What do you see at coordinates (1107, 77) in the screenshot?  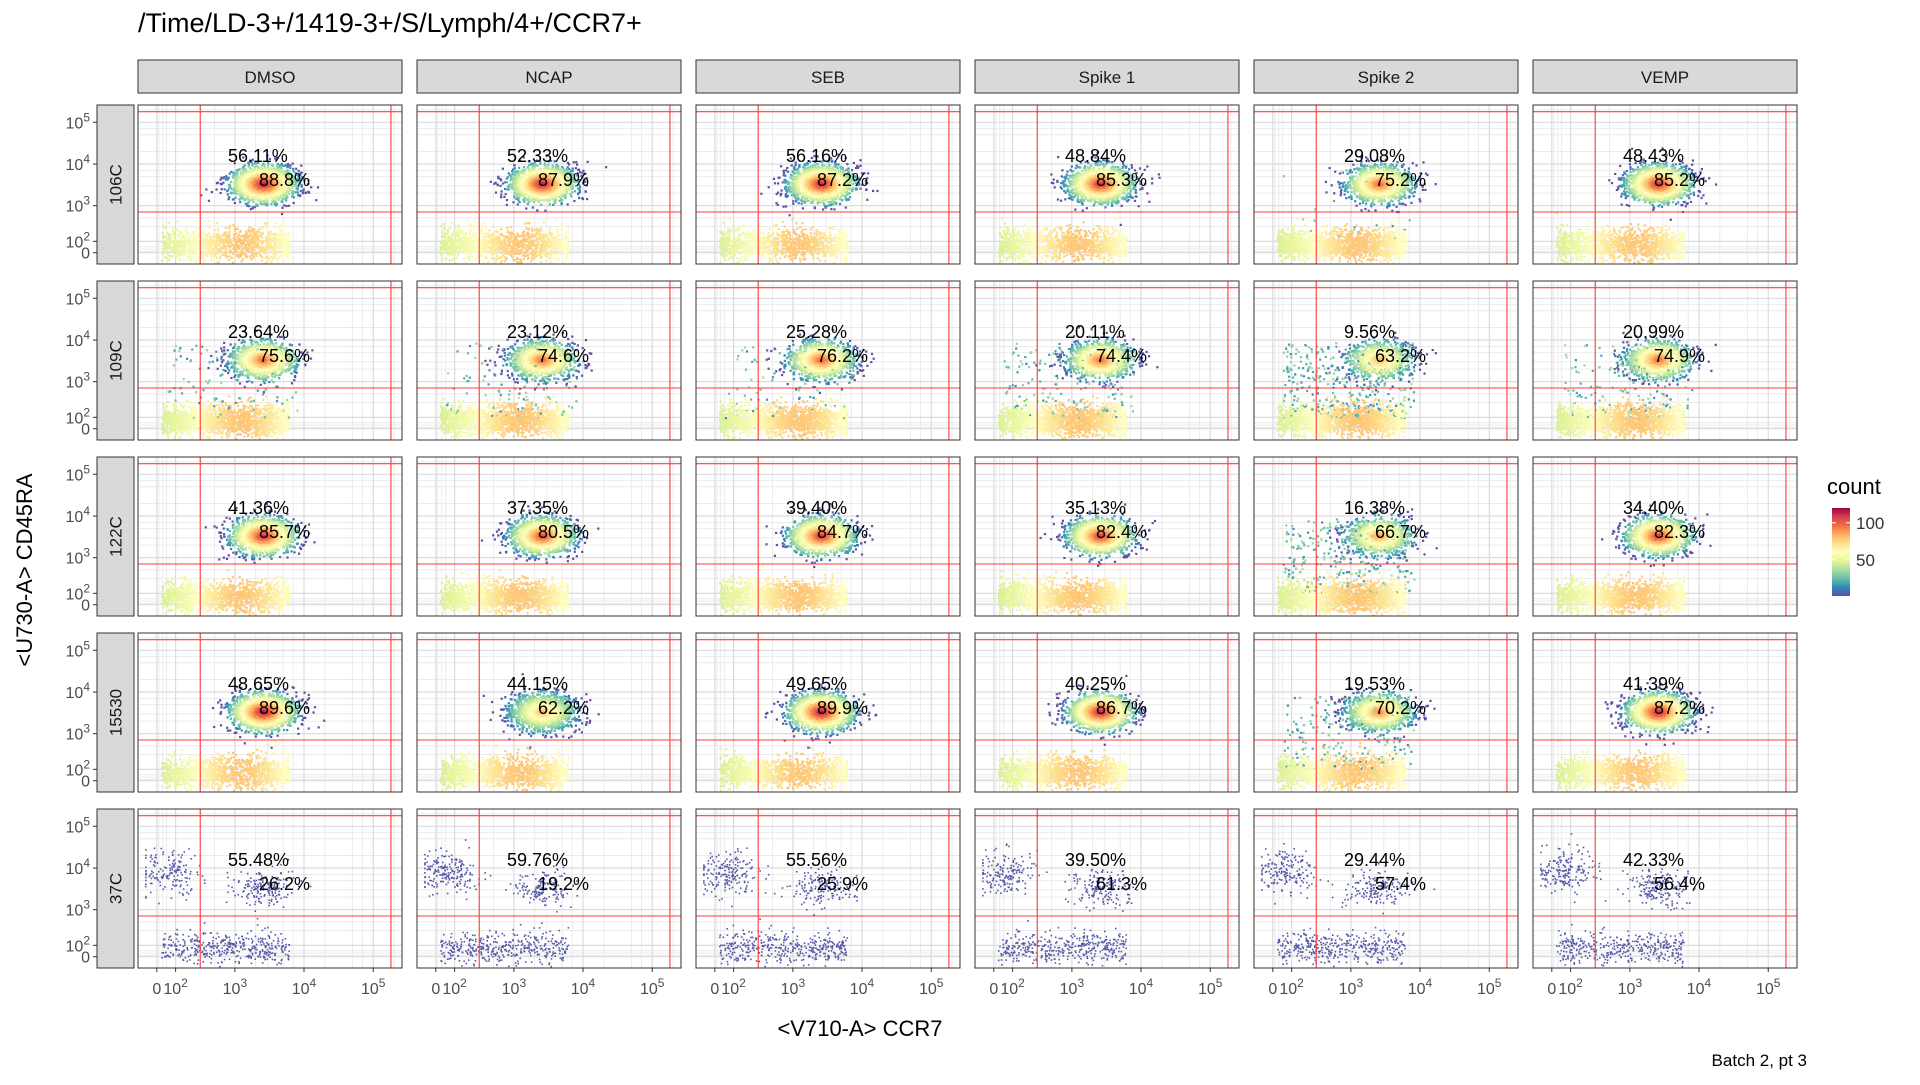 I see `column-label-3: Spike 1` at bounding box center [1107, 77].